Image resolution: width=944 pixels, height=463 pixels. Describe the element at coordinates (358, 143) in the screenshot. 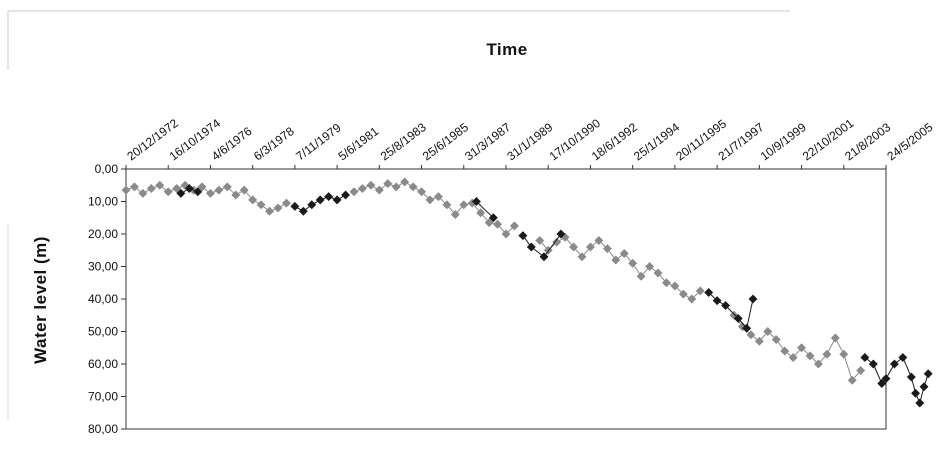

I see `x-tick-label: 5/6/1981` at that location.